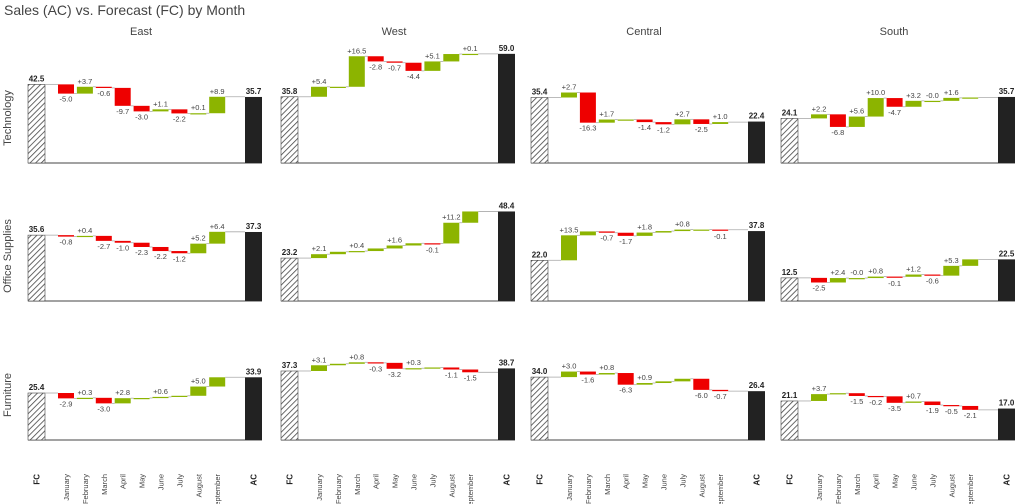 The height and width of the screenshot is (504, 1024). What do you see at coordinates (875, 107) in the screenshot?
I see `variance-bar-technology-south-april` at bounding box center [875, 107].